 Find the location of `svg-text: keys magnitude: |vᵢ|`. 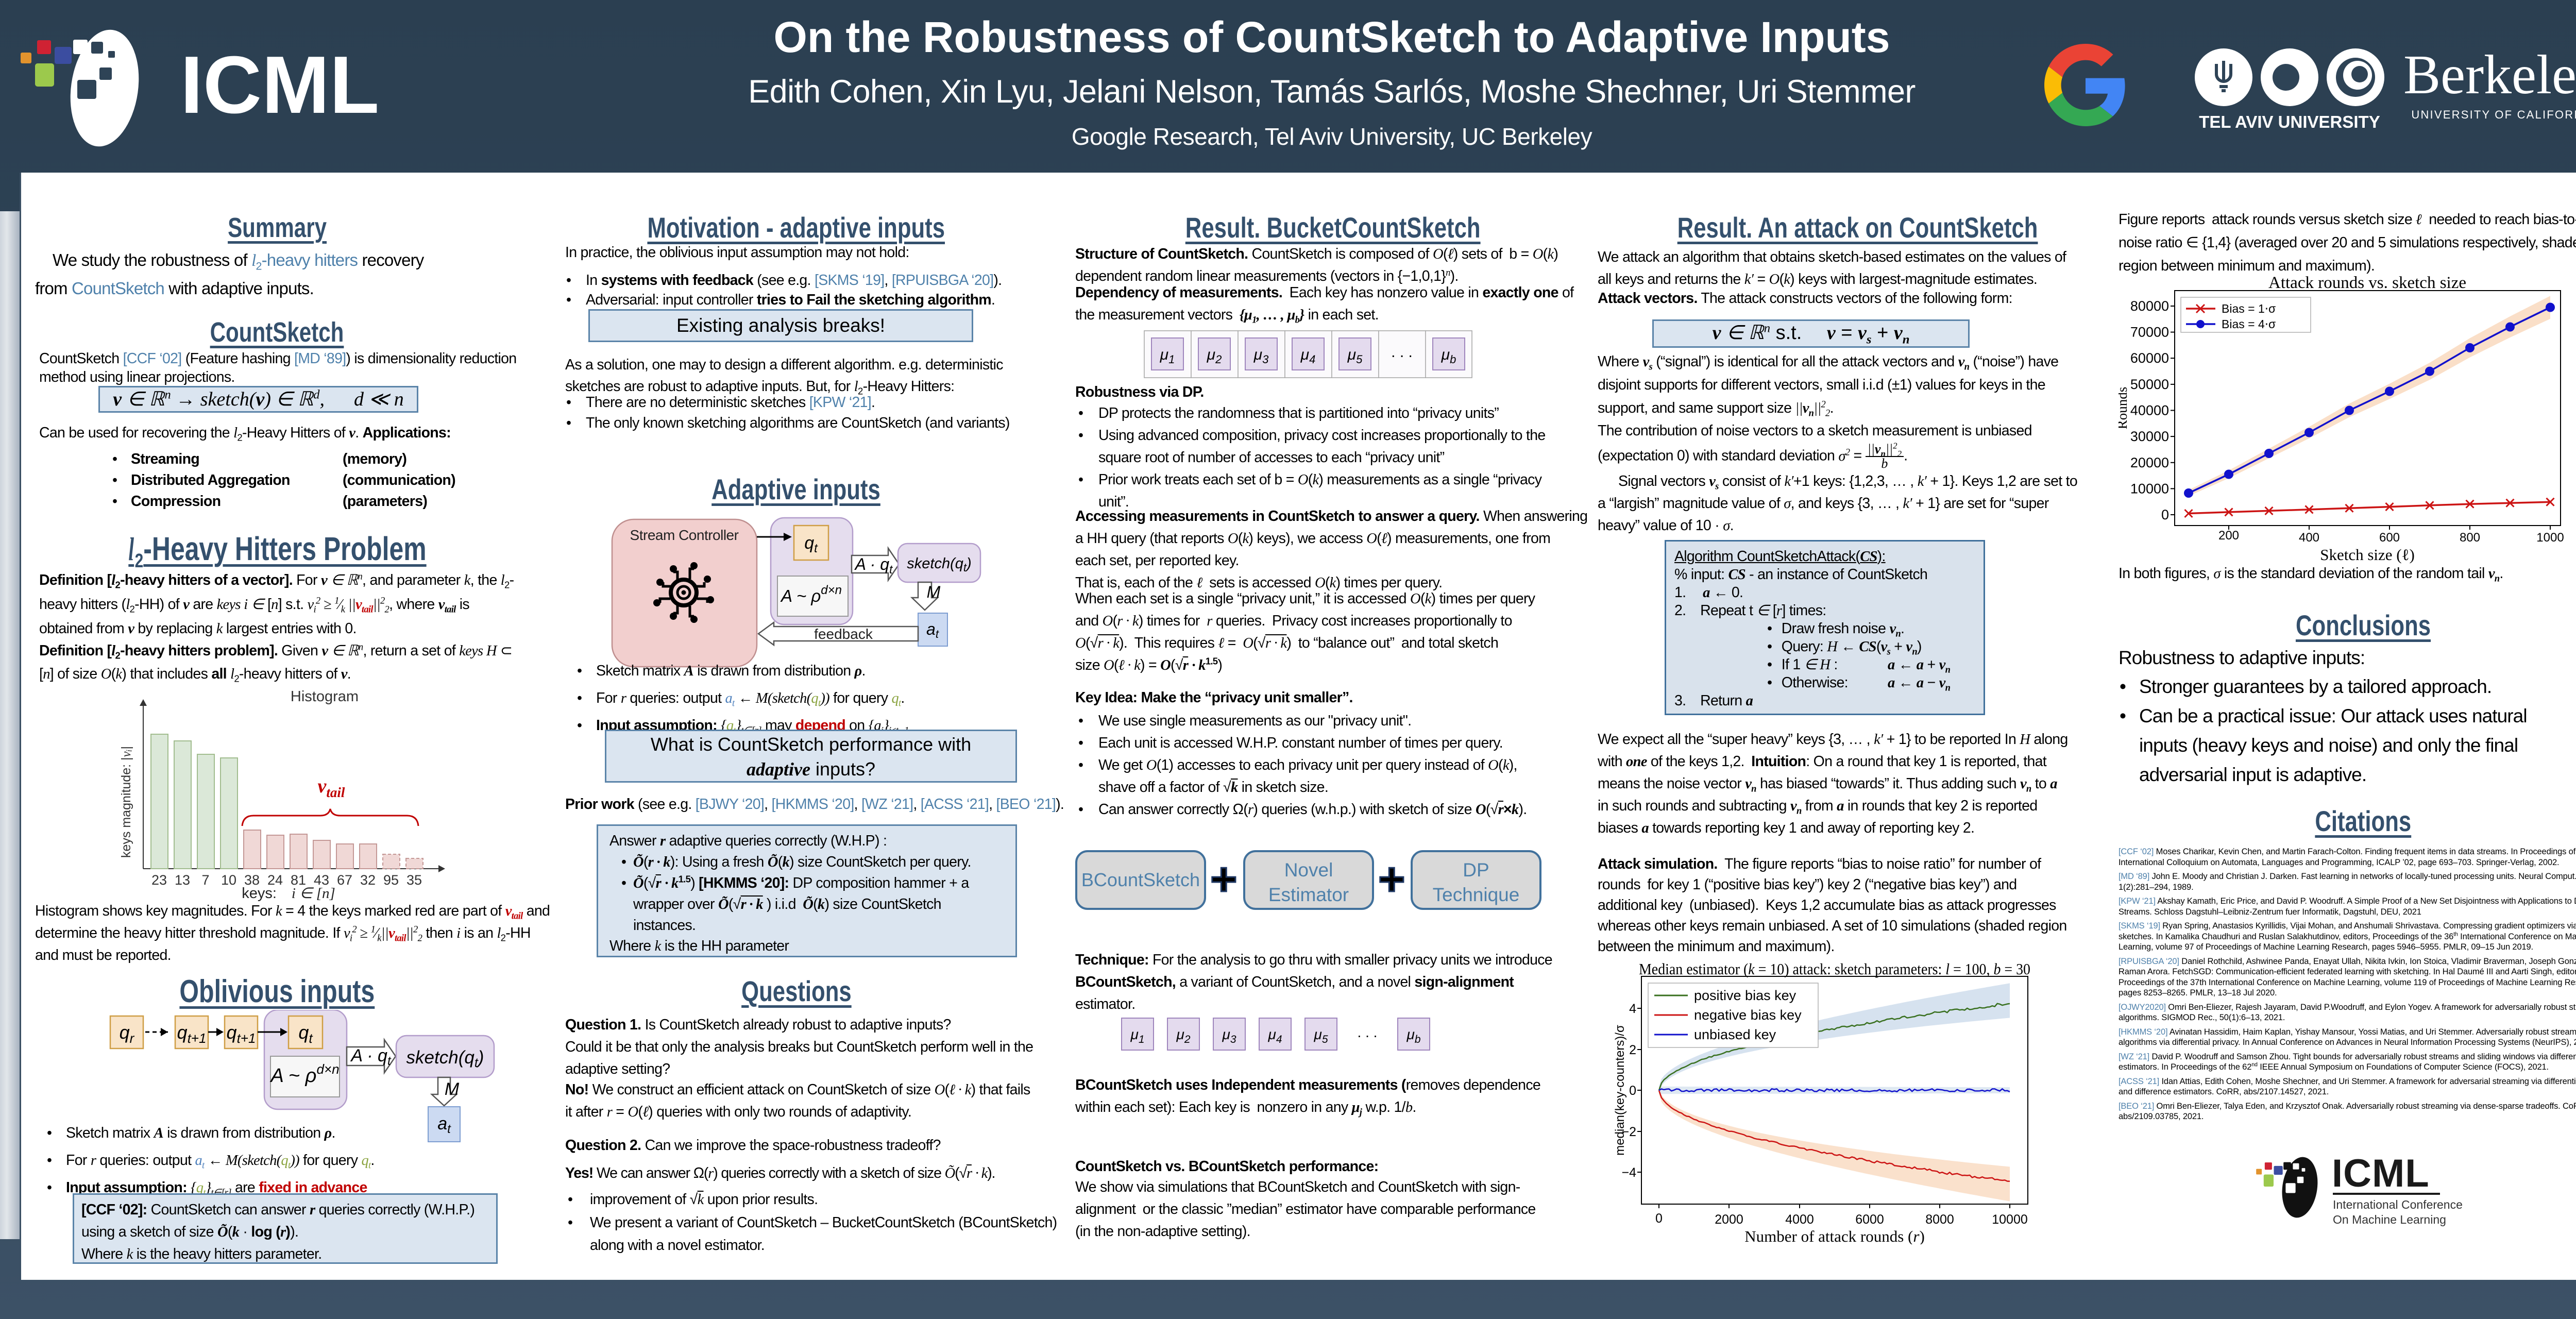

svg-text: keys magnitude: |vᵢ| is located at coordinates (126, 802).